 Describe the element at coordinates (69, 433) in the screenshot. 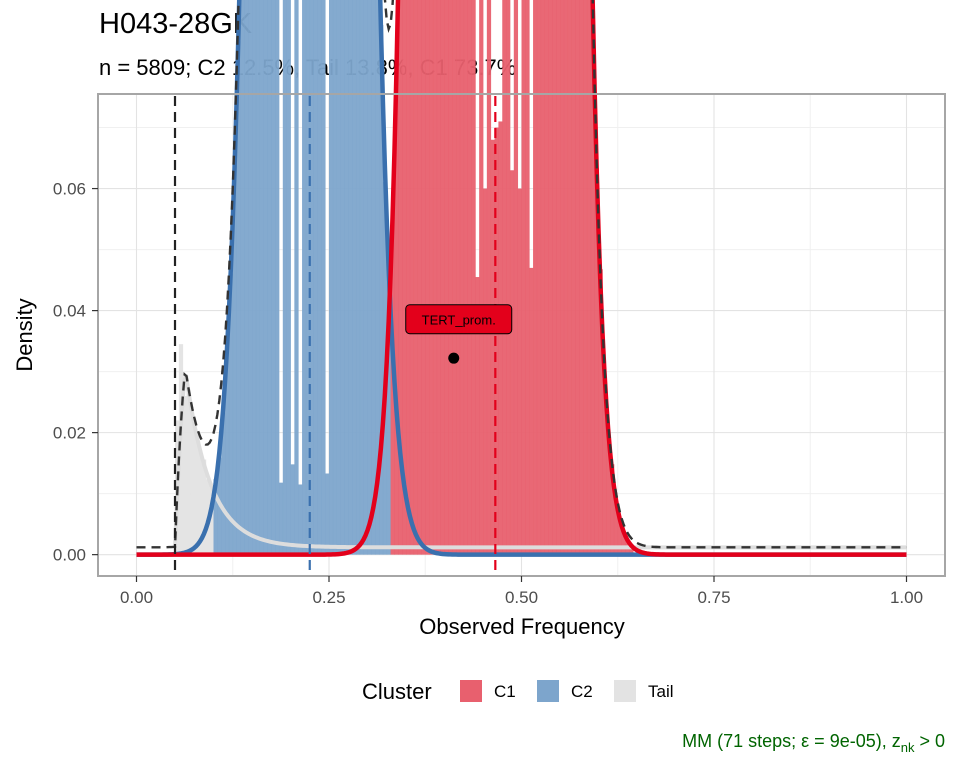

I see `y-tick-label: 0.02` at that location.